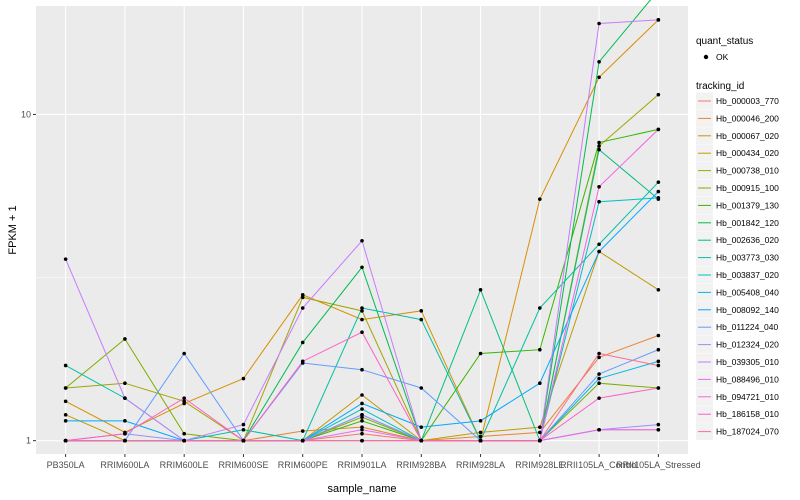 The image size is (800, 500). Describe the element at coordinates (747, 275) in the screenshot. I see `legend-label-Hb_003837_020: Hb_003837_020` at that location.